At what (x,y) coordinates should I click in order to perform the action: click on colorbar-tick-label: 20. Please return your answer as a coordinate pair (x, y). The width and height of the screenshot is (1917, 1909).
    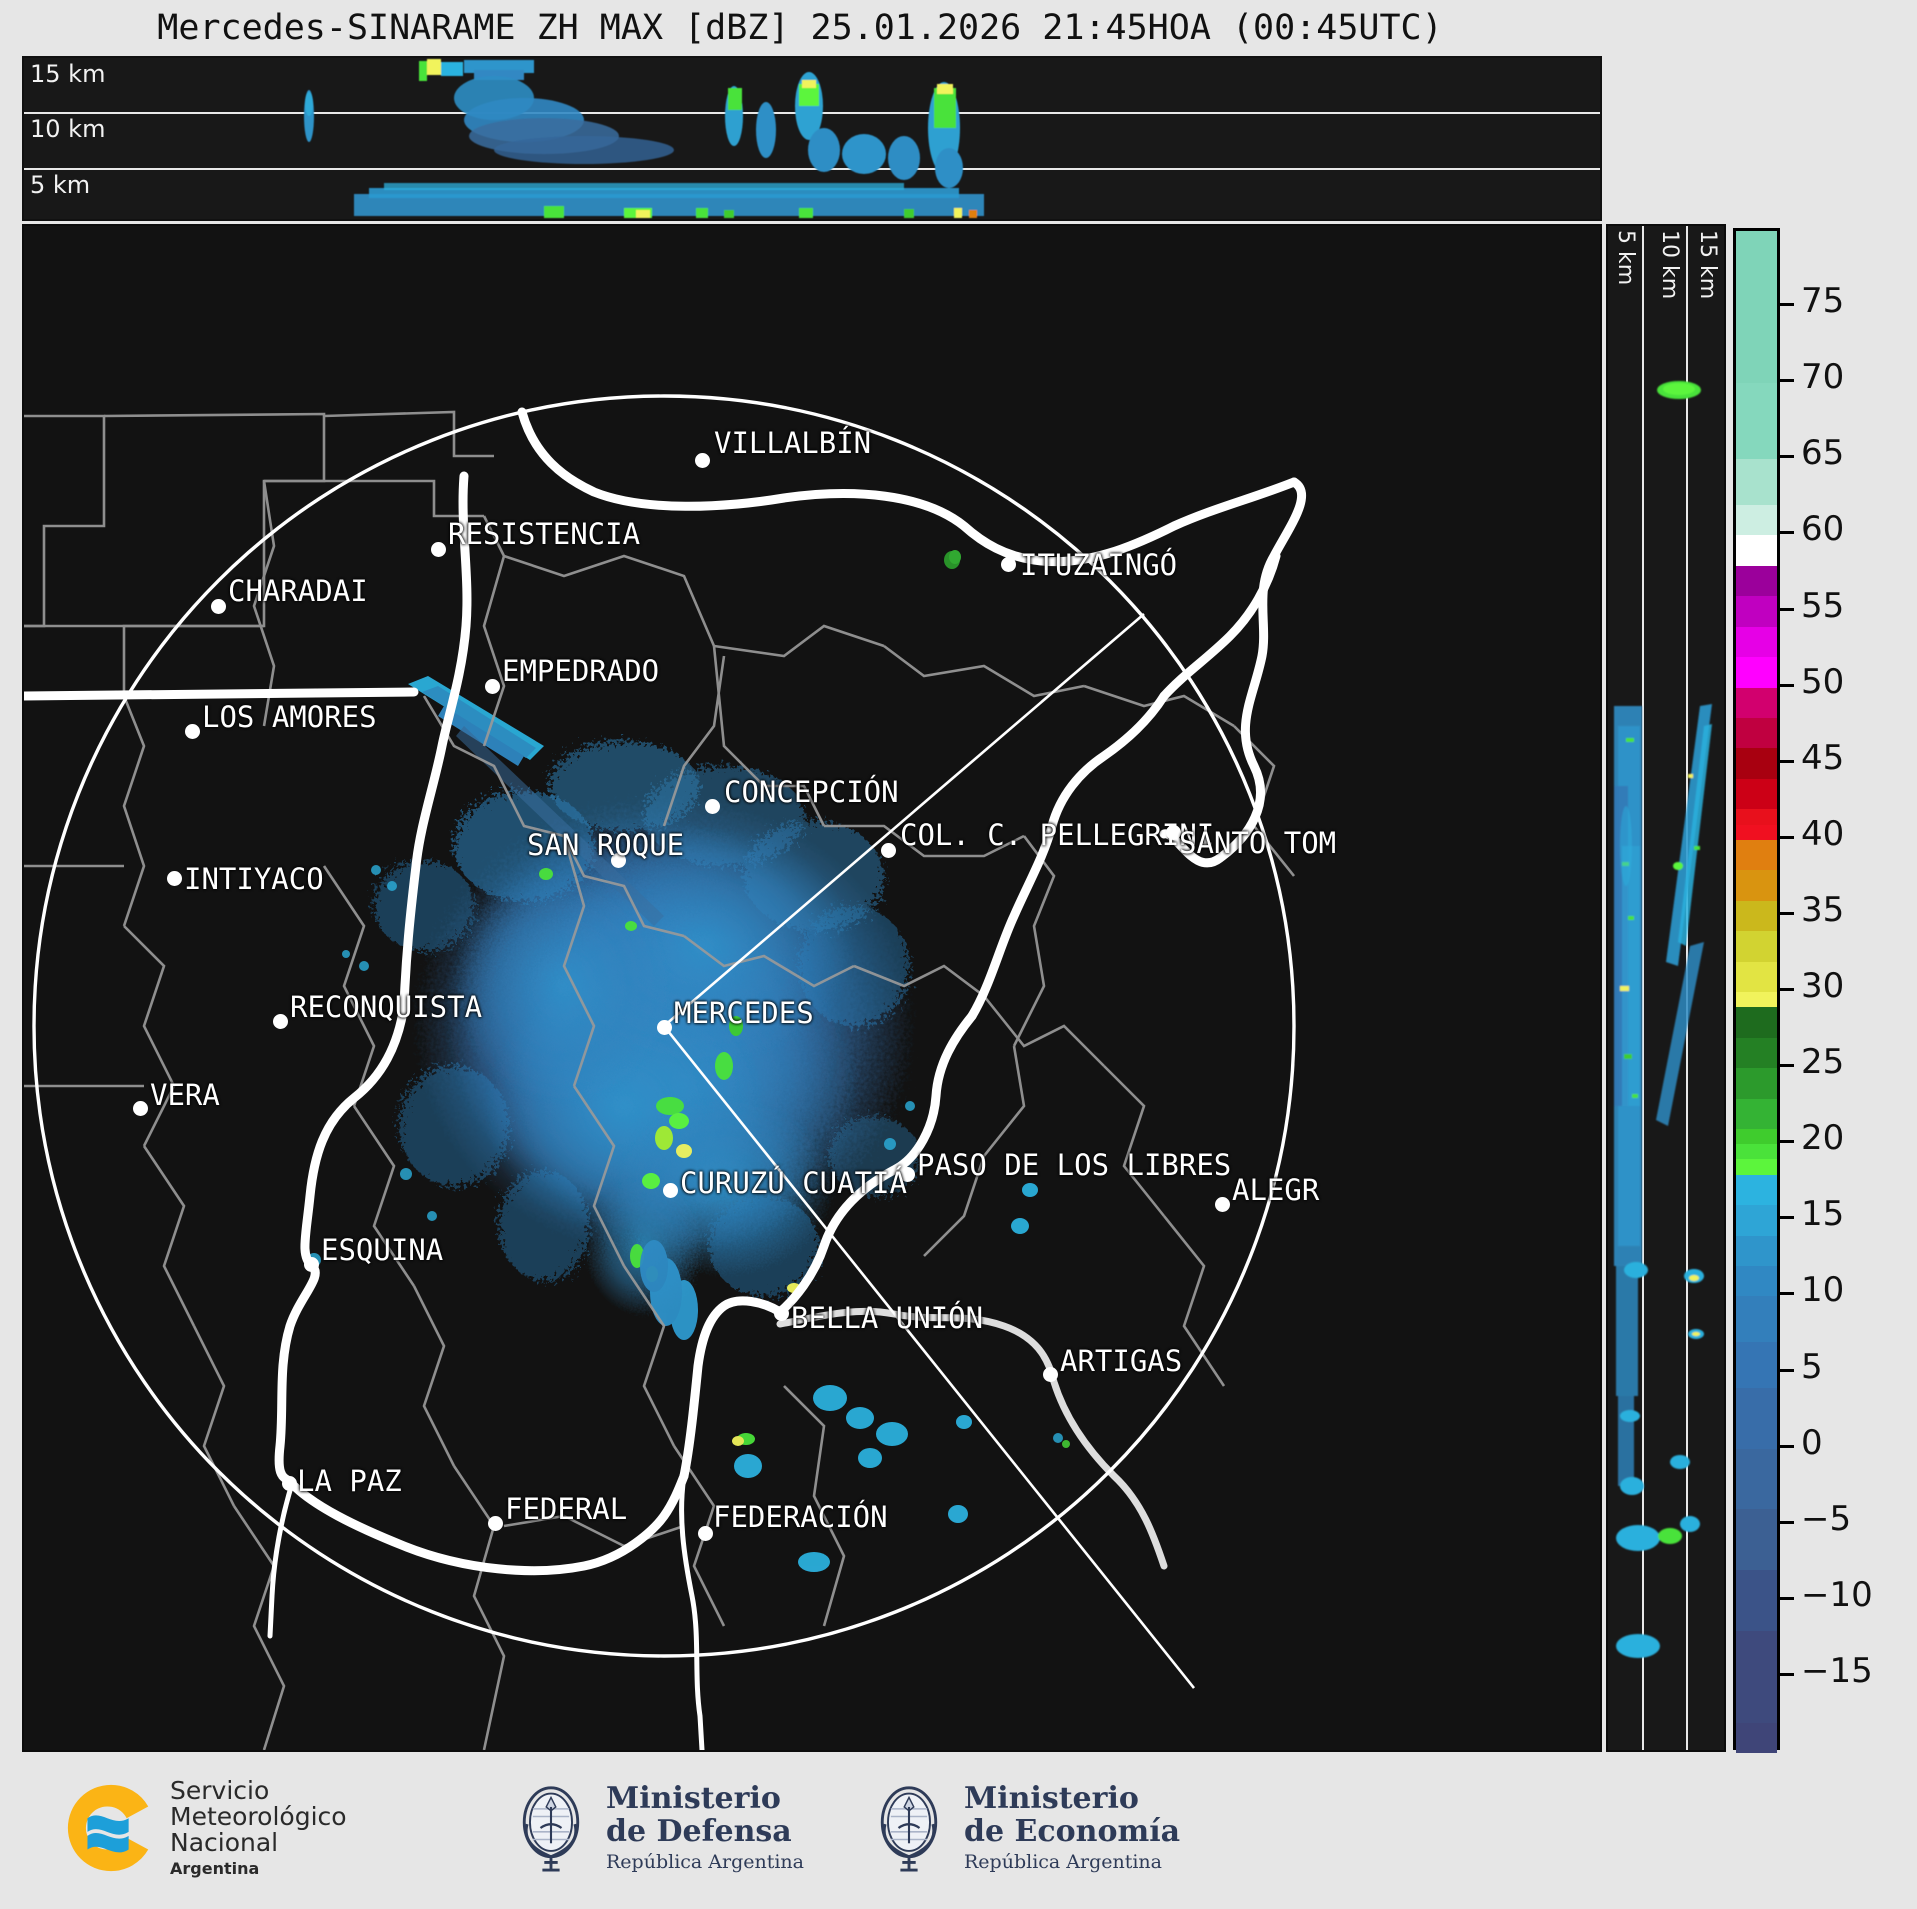
    Looking at the image, I should click on (1823, 1138).